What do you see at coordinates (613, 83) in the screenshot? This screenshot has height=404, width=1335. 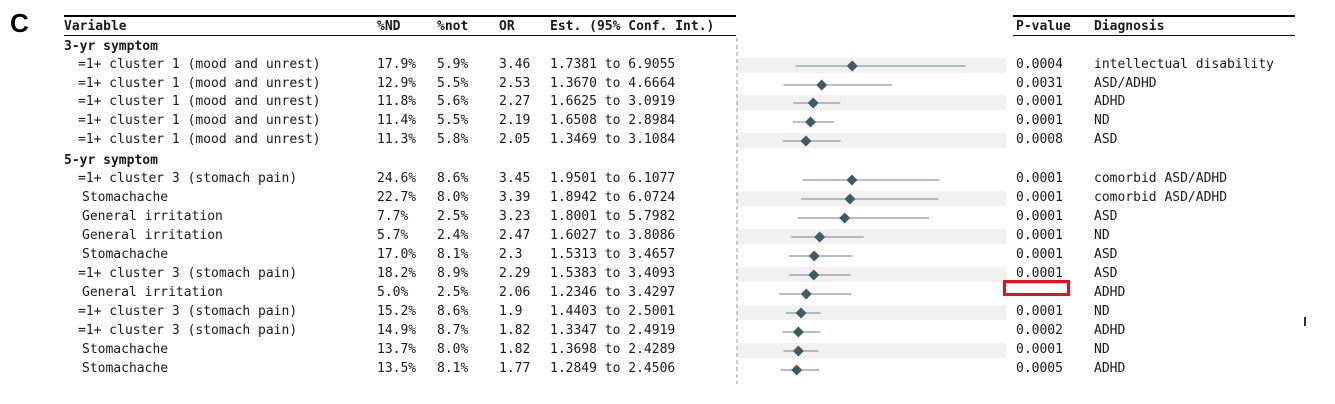 I see `row-estimate: 1.3670 to 4.6664` at bounding box center [613, 83].